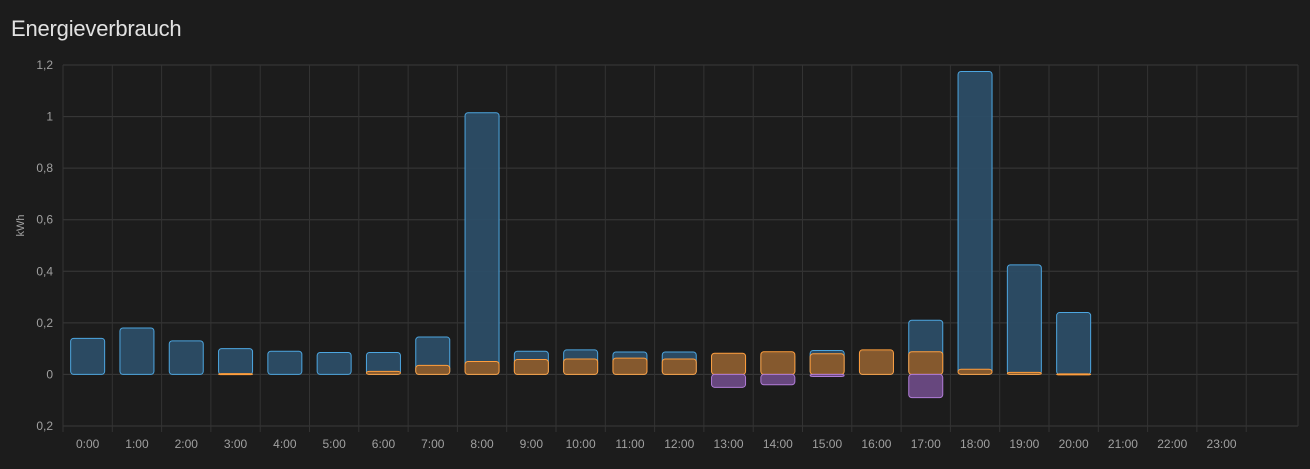 Image resolution: width=1310 pixels, height=469 pixels. What do you see at coordinates (21, 226) in the screenshot?
I see `y-axis-title: kWh` at bounding box center [21, 226].